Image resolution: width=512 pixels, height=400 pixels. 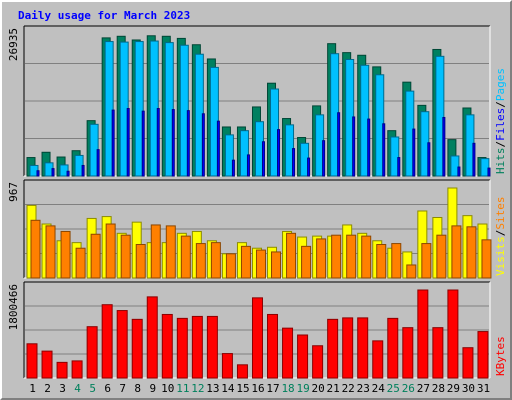 I want to click on x-tick-label-day-17: 17, so click(x=272, y=388).